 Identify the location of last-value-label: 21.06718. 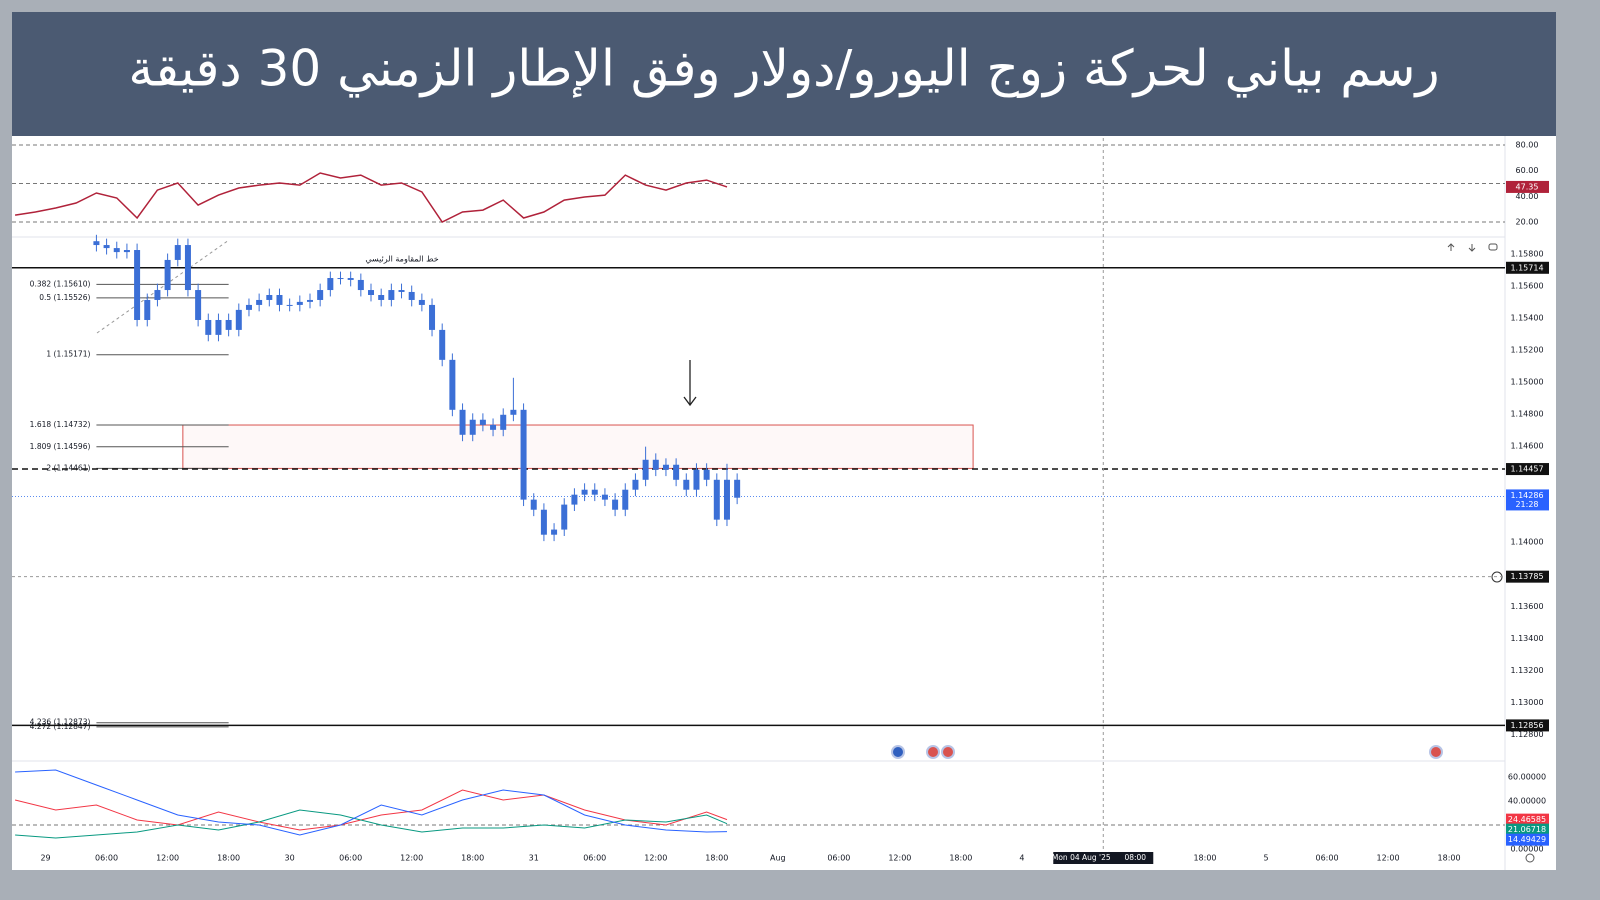
(1527, 829).